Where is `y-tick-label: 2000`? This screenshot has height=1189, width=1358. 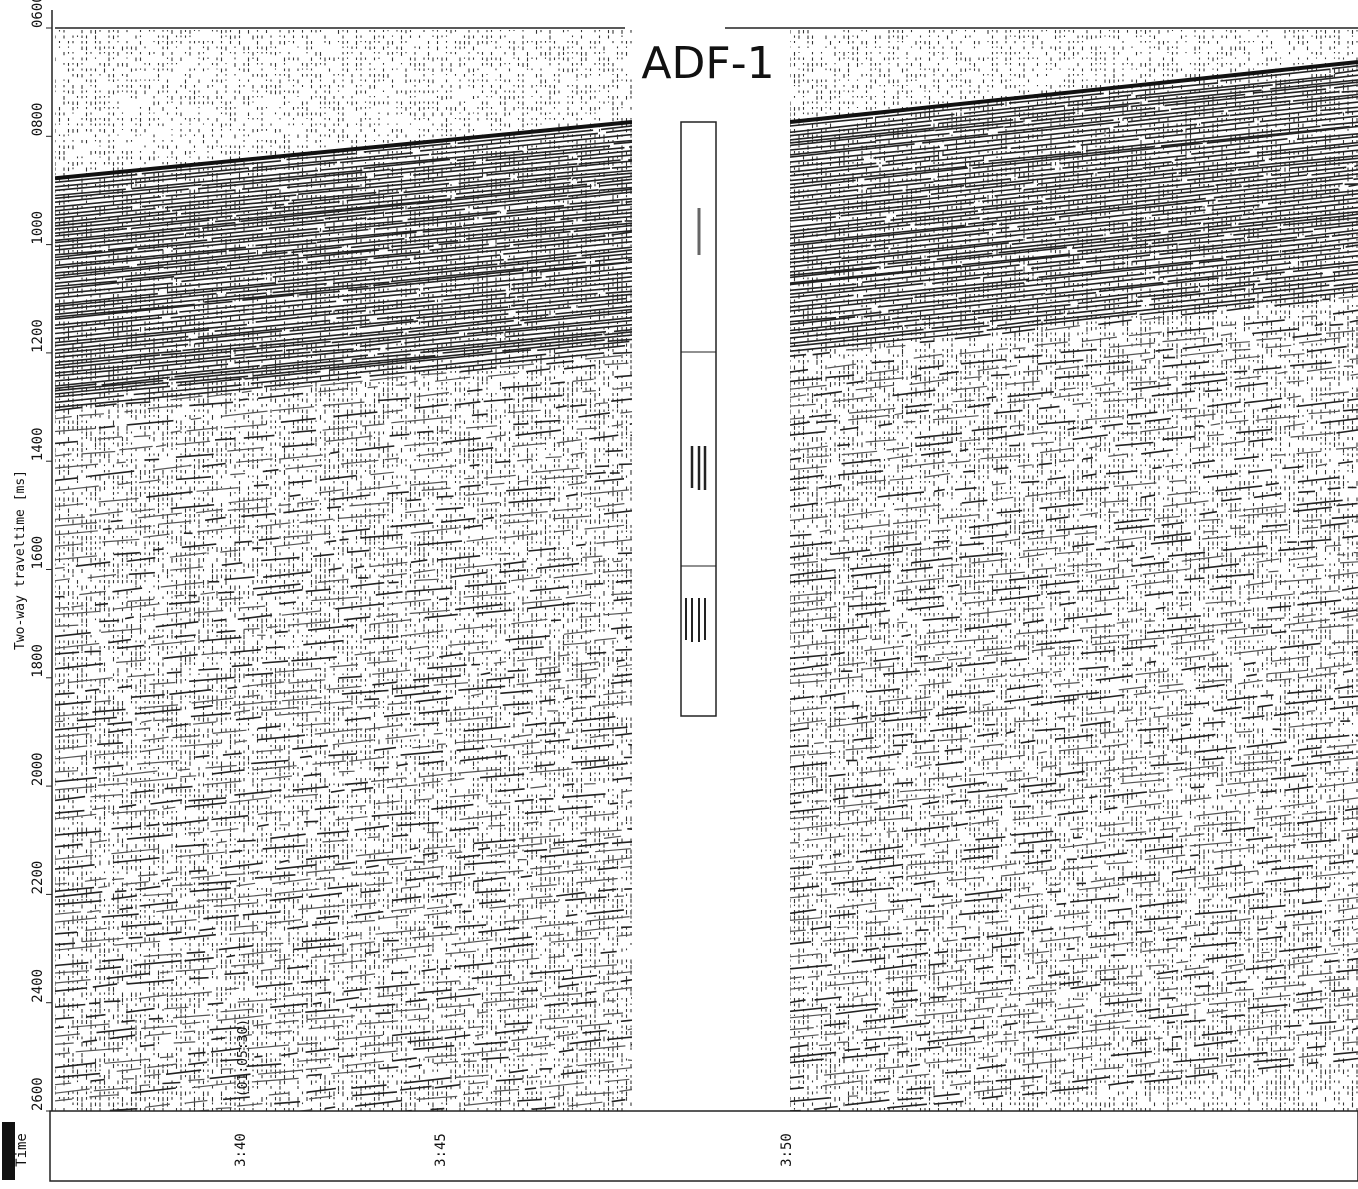
y-tick-label: 2000 is located at coordinates (38, 769).